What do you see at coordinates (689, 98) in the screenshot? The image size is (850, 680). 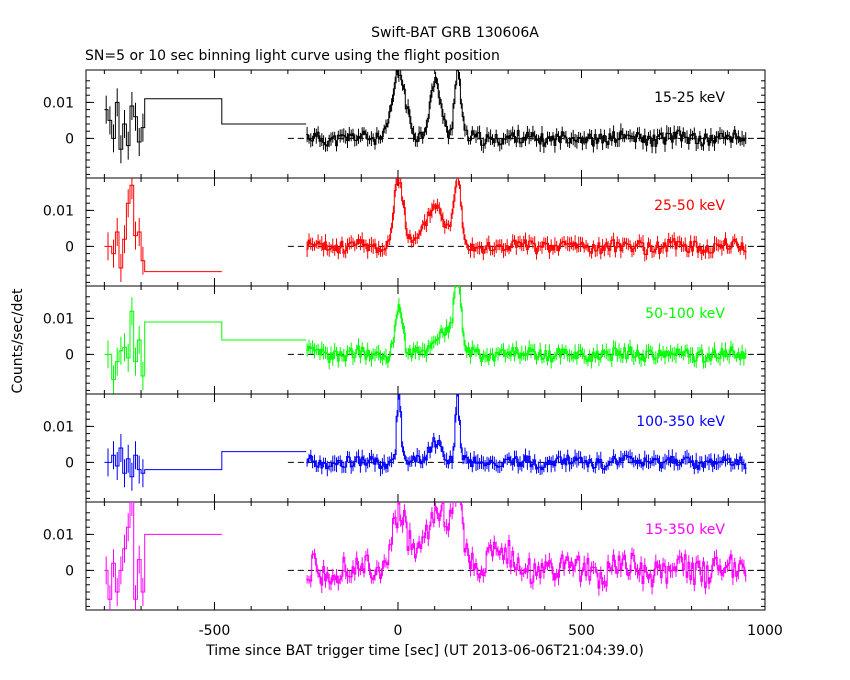 I see `energy-band-label: 15-25 keV` at bounding box center [689, 98].